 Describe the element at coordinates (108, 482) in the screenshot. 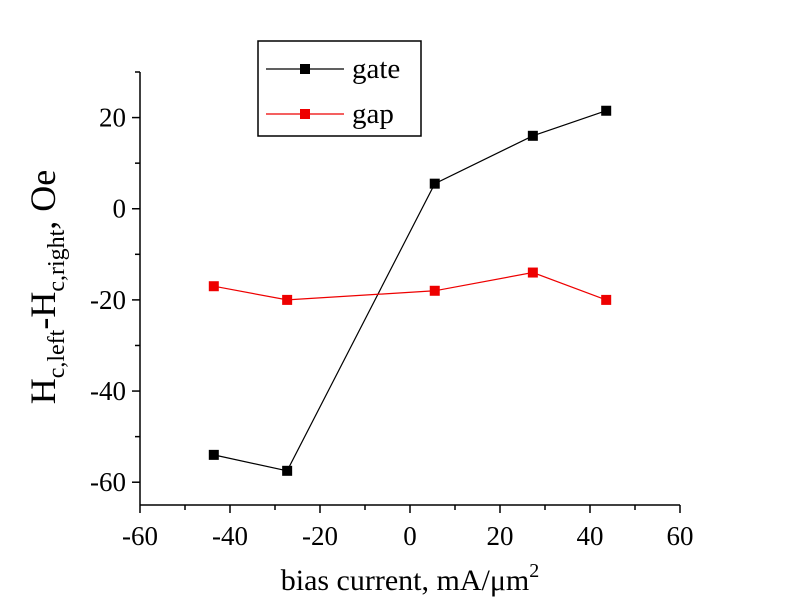

I see `y-tick-label: -60` at that location.